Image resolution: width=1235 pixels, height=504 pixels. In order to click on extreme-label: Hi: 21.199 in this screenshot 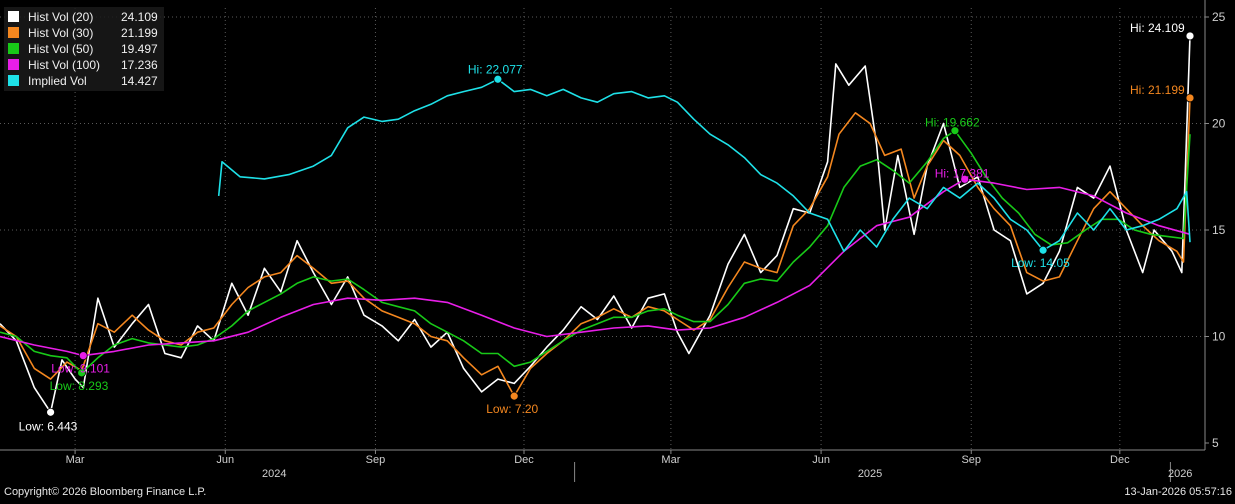, I will do `click(1157, 90)`.